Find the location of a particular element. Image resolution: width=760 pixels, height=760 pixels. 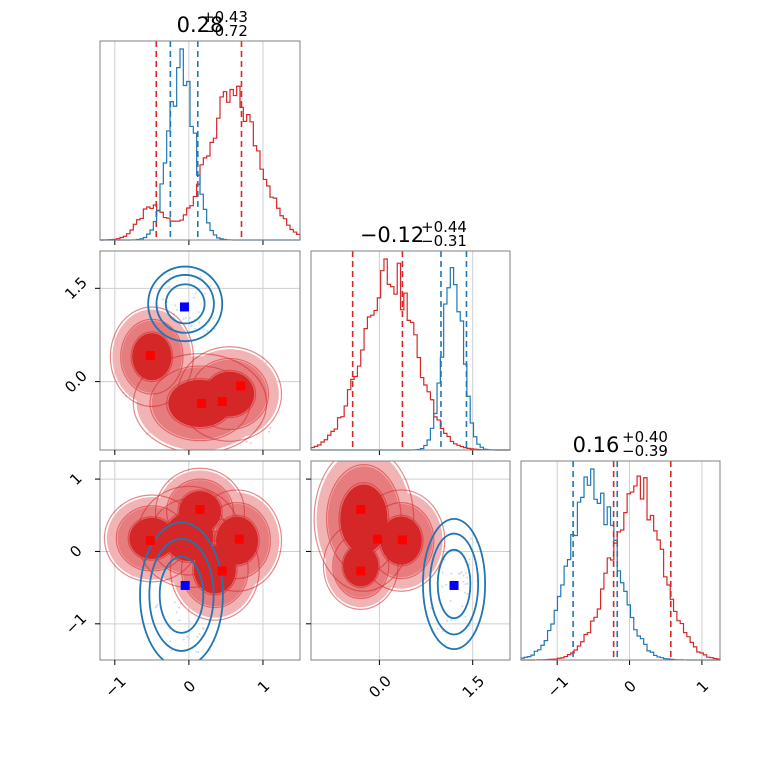

panel-p2-p3-blue-contour is located at coordinates (454, 584).